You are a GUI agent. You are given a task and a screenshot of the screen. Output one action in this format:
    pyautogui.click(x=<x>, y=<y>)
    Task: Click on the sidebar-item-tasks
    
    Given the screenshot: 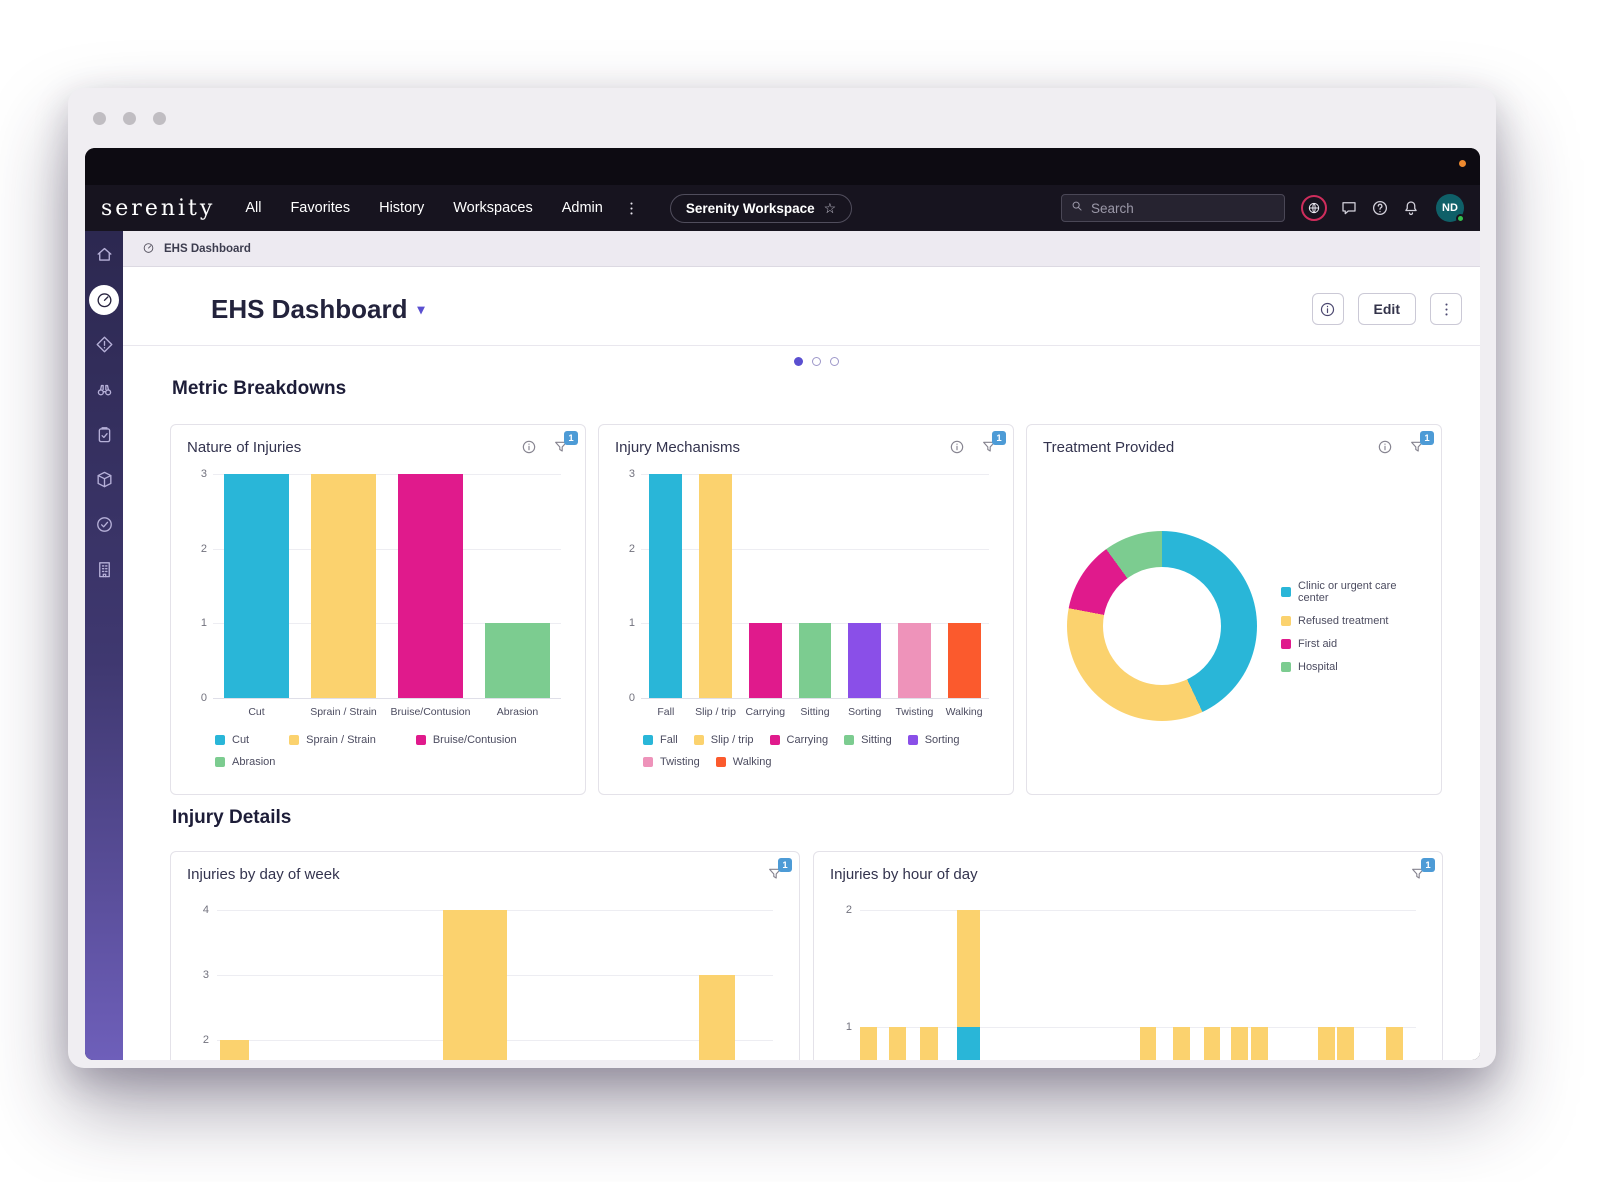 What is the action you would take?
    pyautogui.click(x=104, y=524)
    